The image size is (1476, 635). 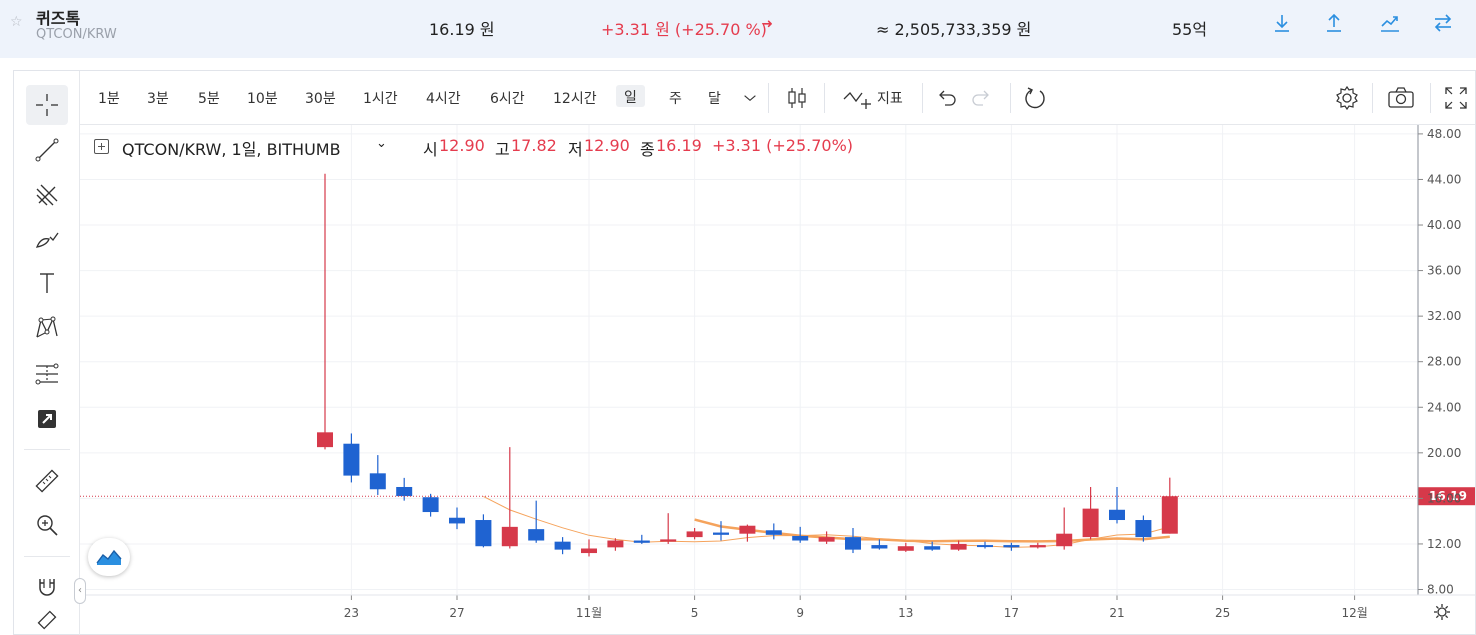 I want to click on withdraw-icon, so click(x=1334, y=25).